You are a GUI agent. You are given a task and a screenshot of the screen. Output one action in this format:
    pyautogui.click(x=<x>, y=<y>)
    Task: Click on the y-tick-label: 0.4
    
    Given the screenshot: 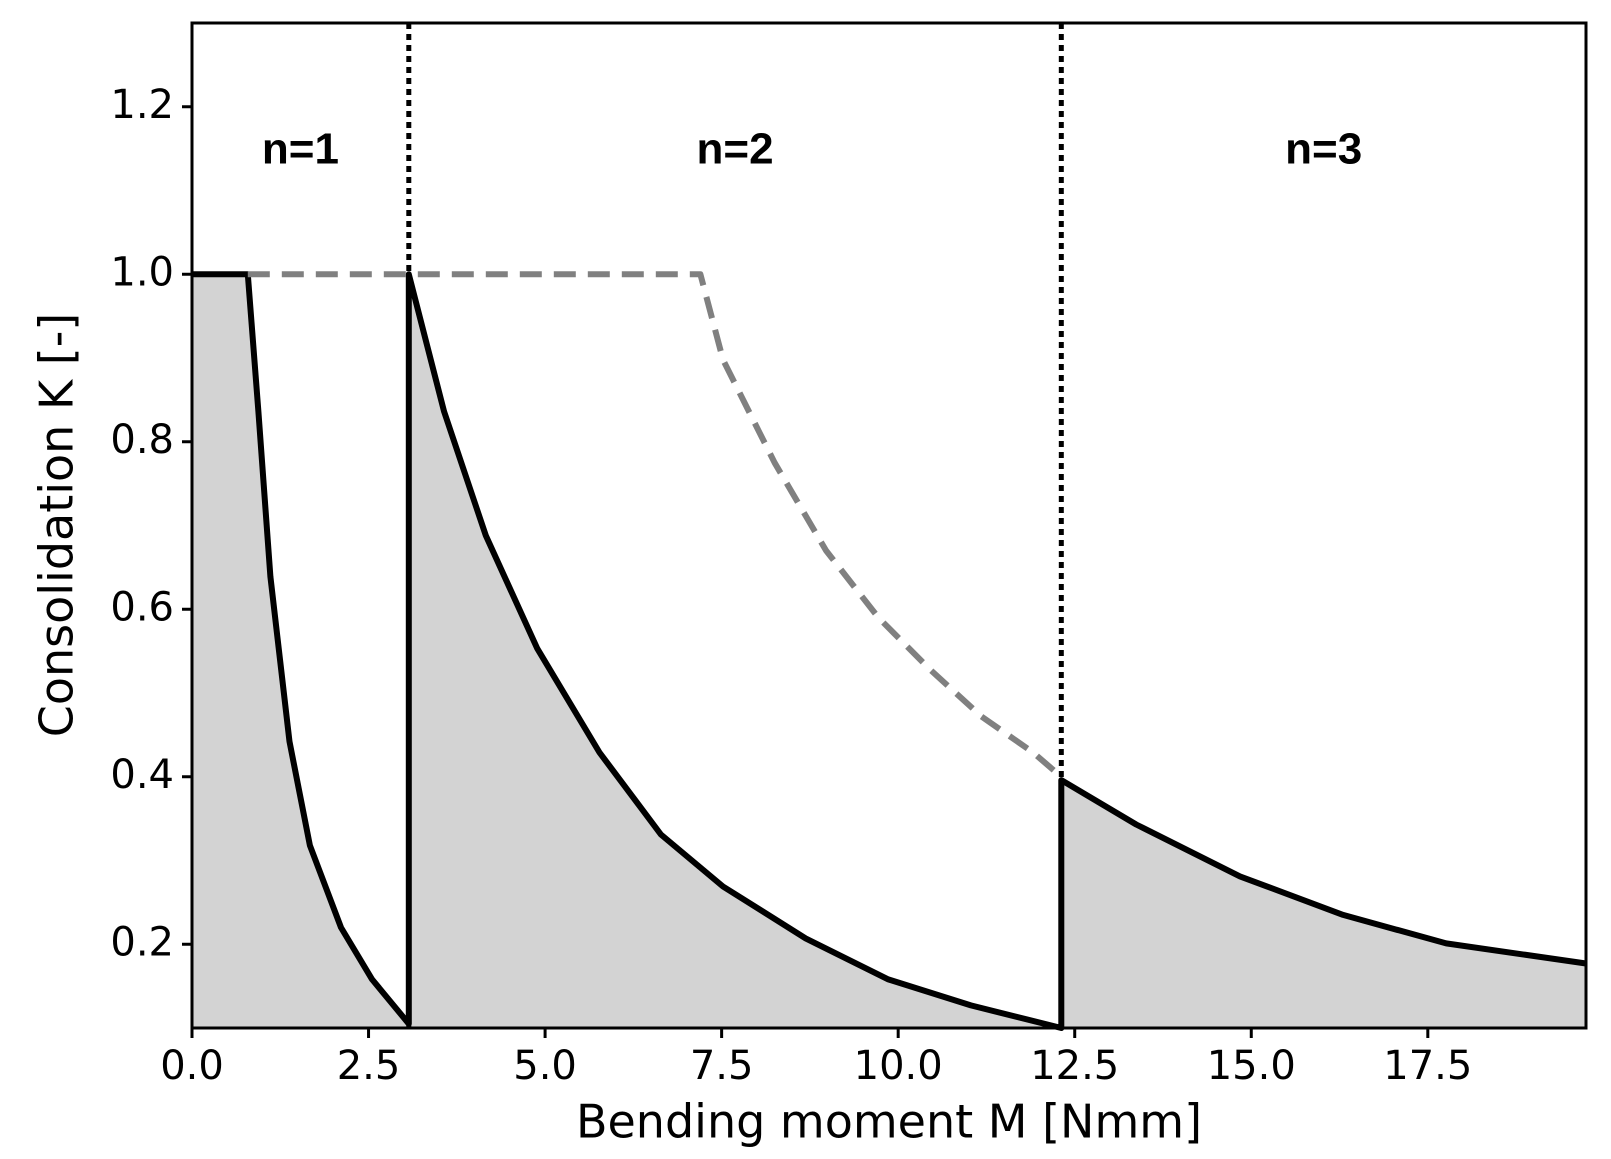 What is the action you would take?
    pyautogui.click(x=142, y=775)
    